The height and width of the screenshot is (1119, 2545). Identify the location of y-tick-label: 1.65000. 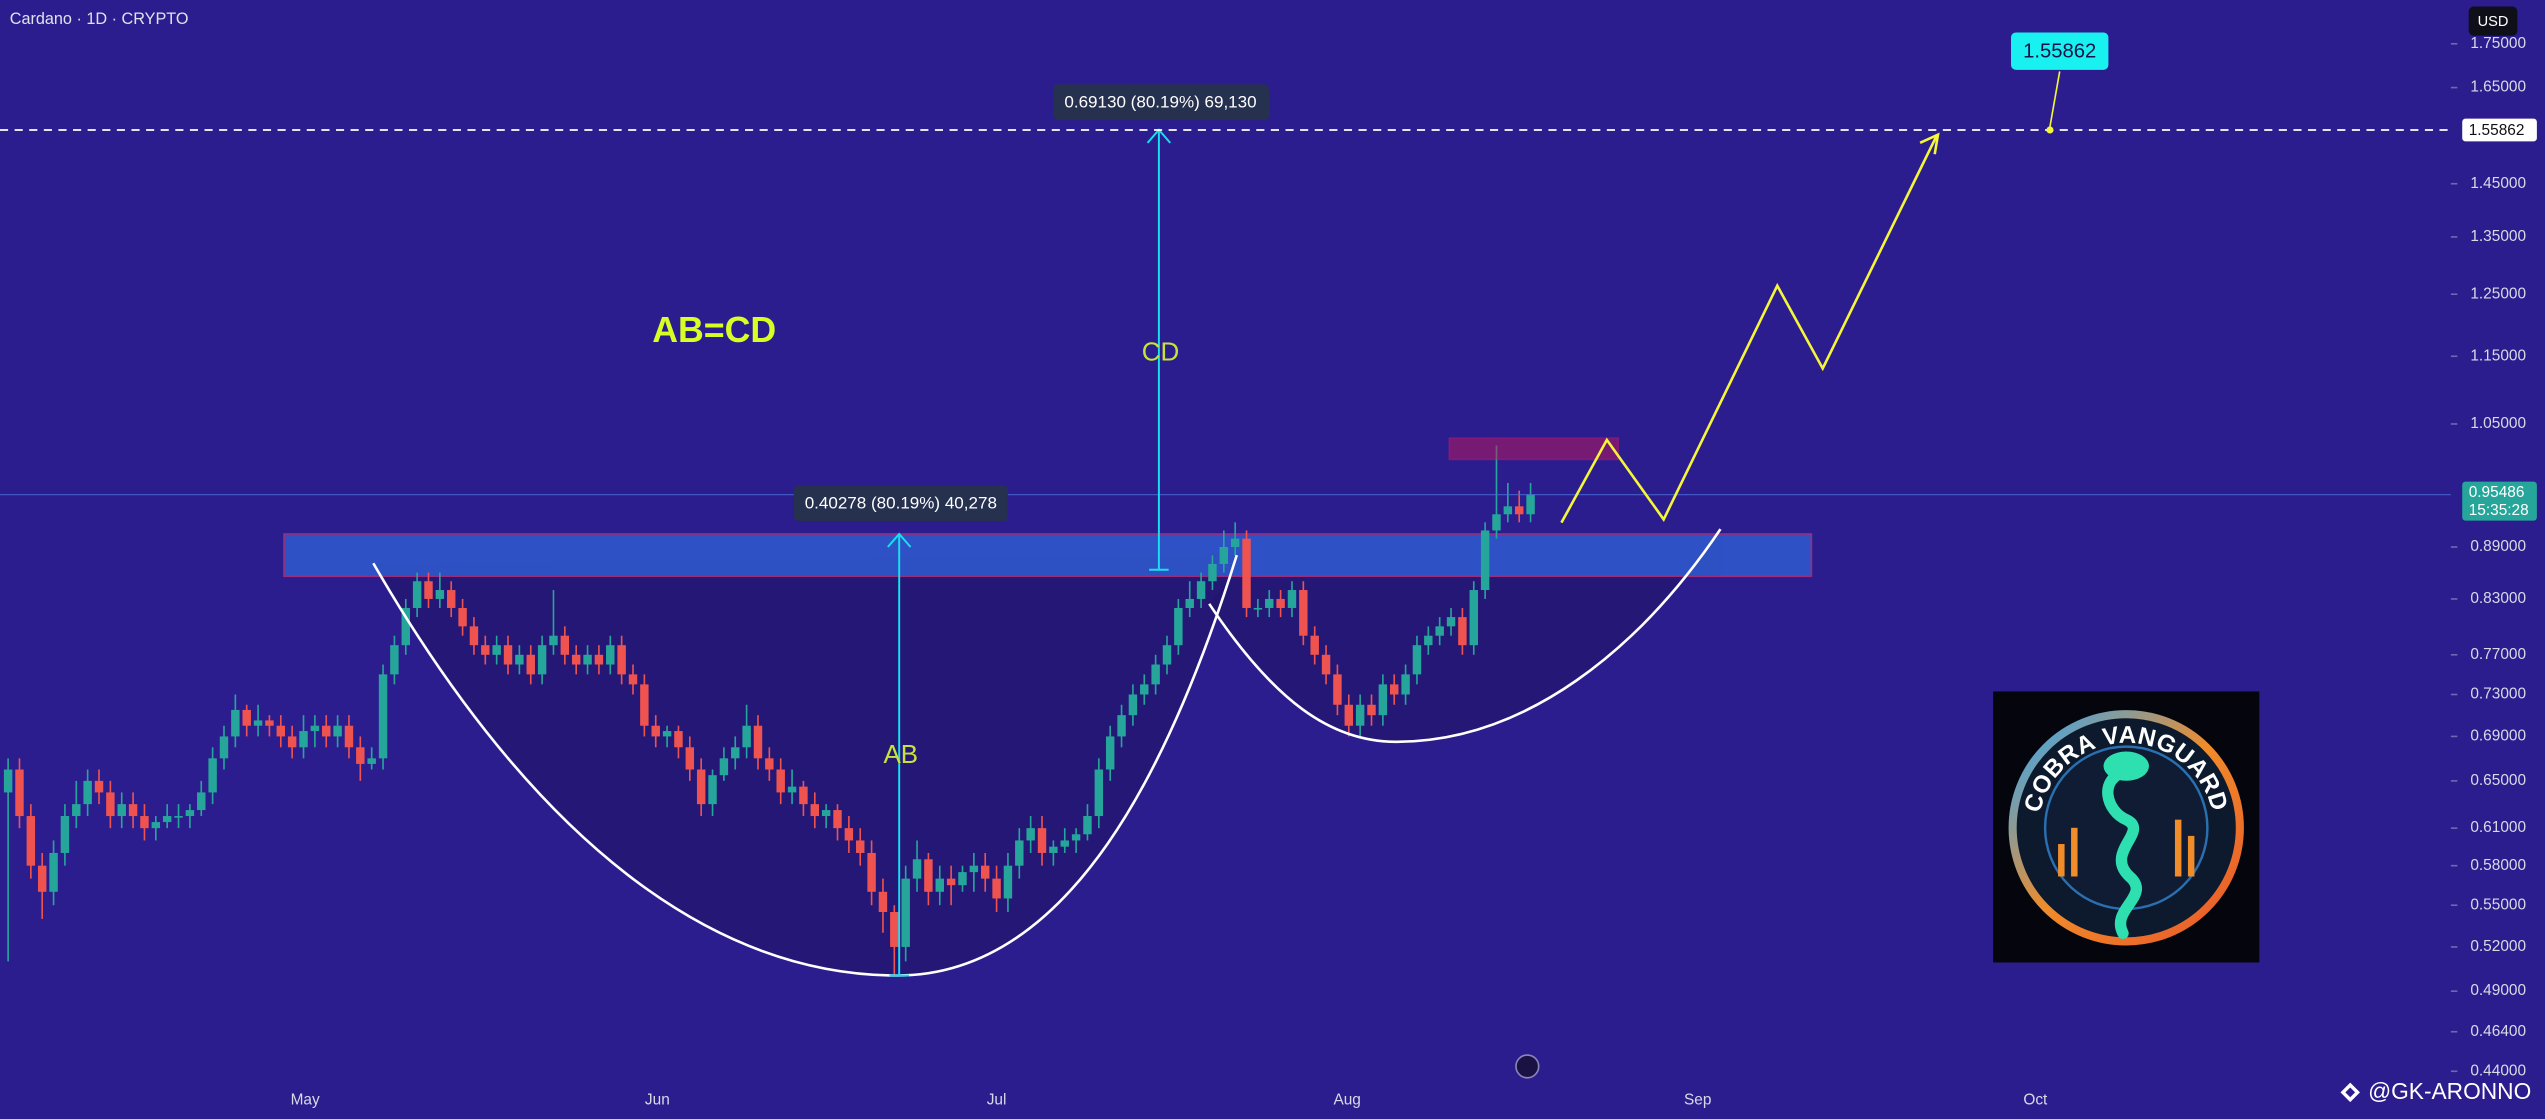
(2498, 87).